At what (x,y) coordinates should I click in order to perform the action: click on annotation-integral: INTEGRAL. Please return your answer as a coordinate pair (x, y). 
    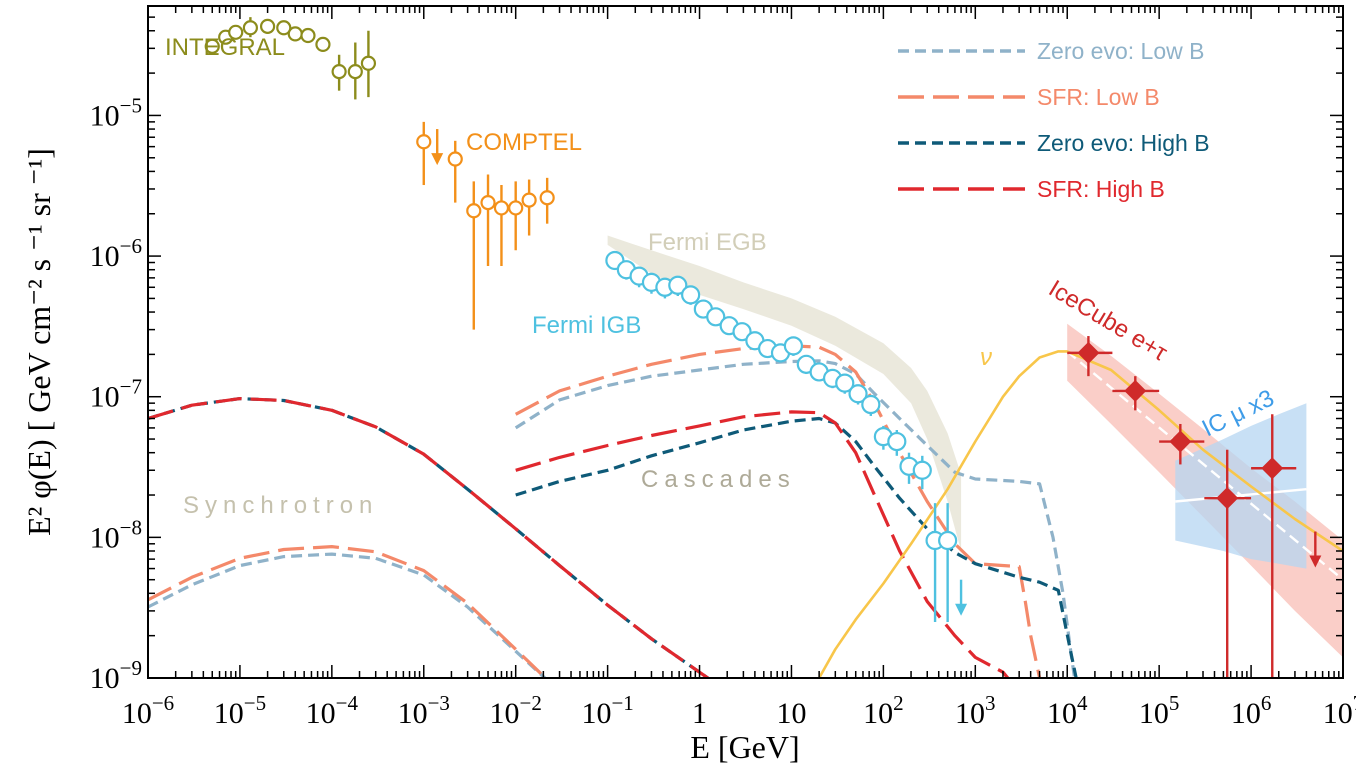
    Looking at the image, I should click on (225, 47).